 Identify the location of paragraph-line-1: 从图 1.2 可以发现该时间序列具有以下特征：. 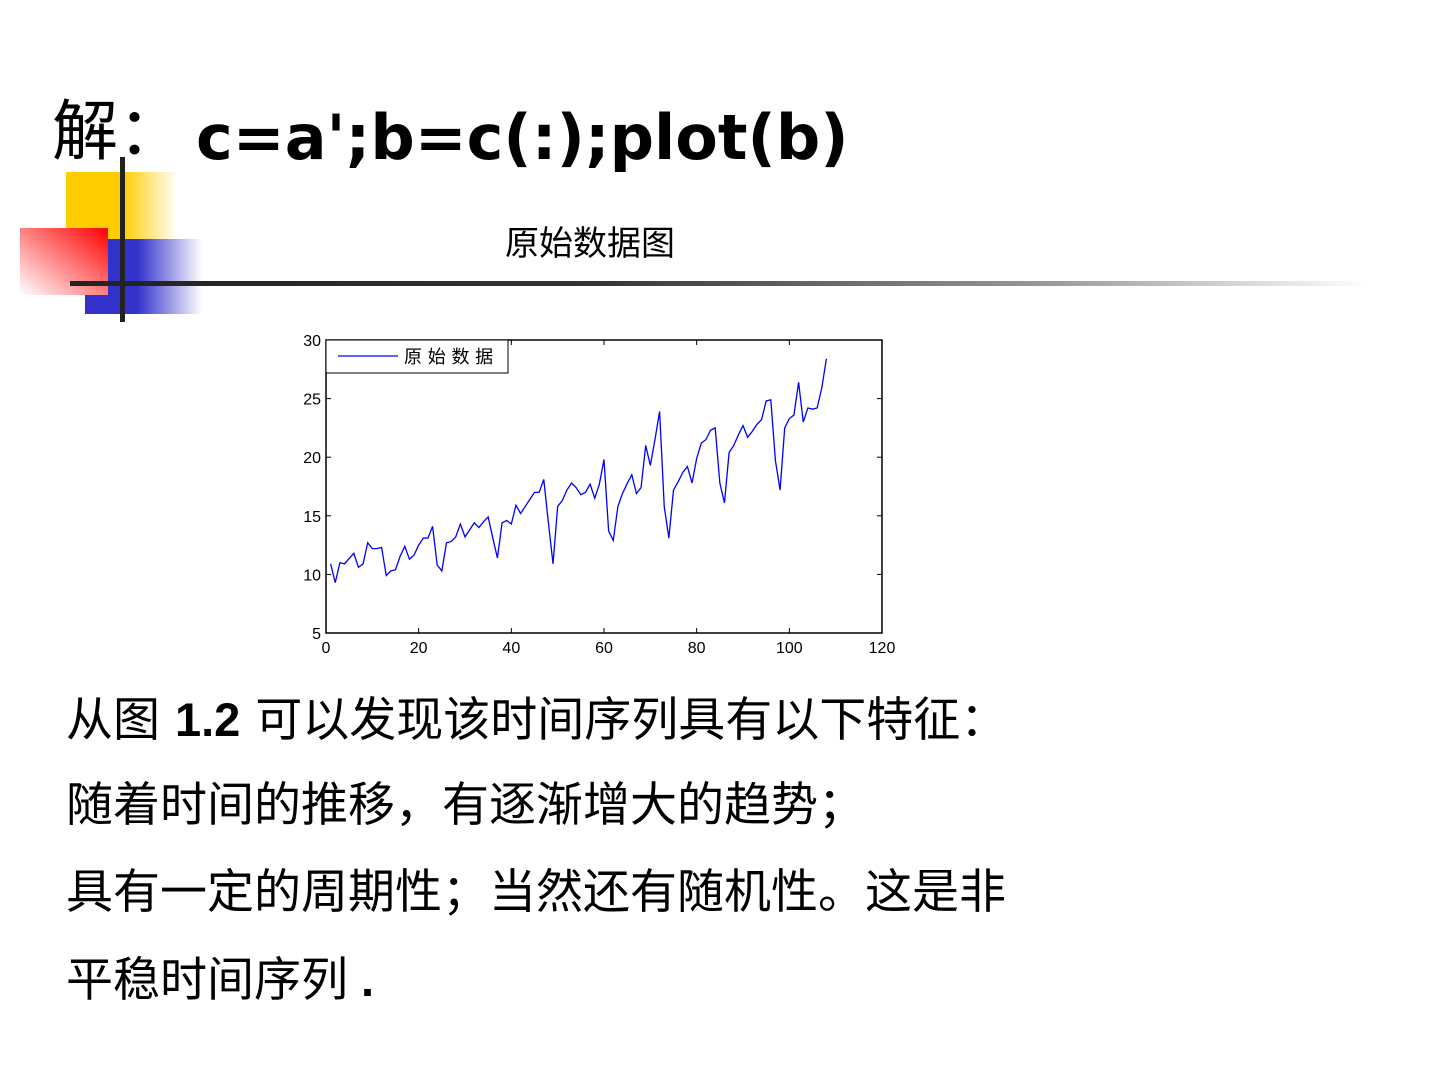
(536, 720).